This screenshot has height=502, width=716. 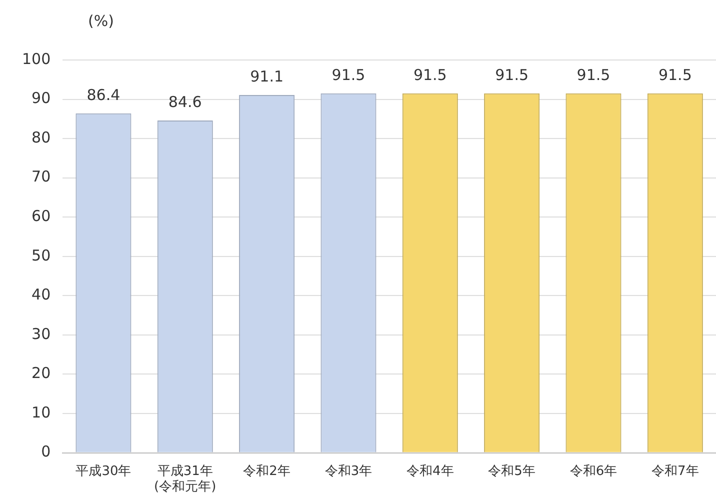 I want to click on data-label: 84.6, so click(x=185, y=101).